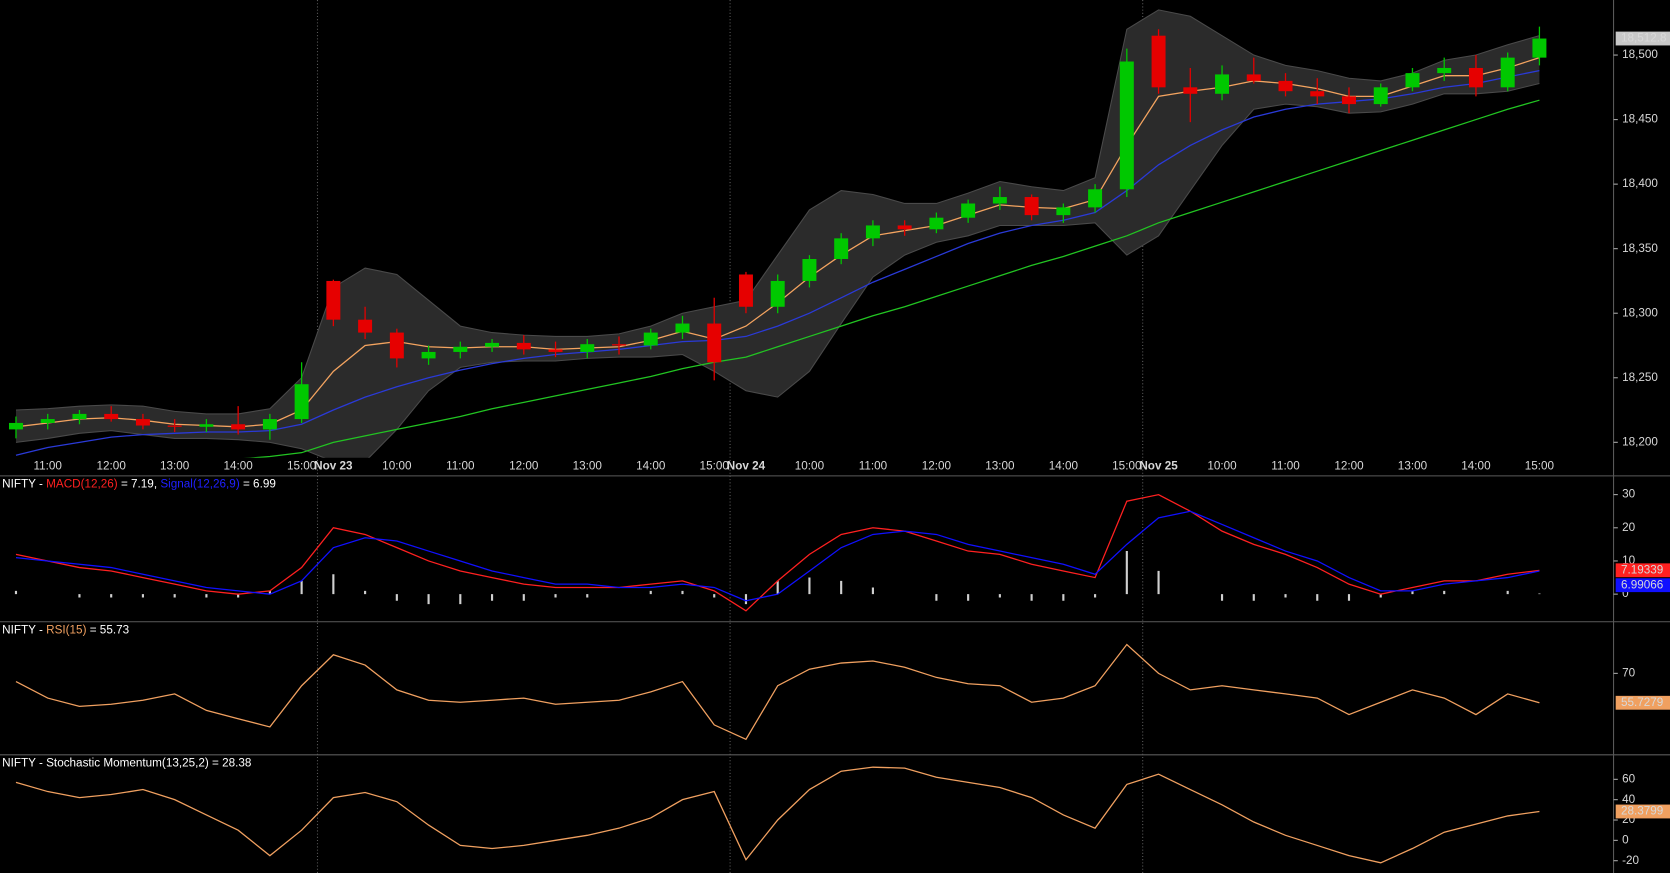 This screenshot has width=1670, height=873. What do you see at coordinates (1640, 183) in the screenshot?
I see `y-tick-label: 18,400` at bounding box center [1640, 183].